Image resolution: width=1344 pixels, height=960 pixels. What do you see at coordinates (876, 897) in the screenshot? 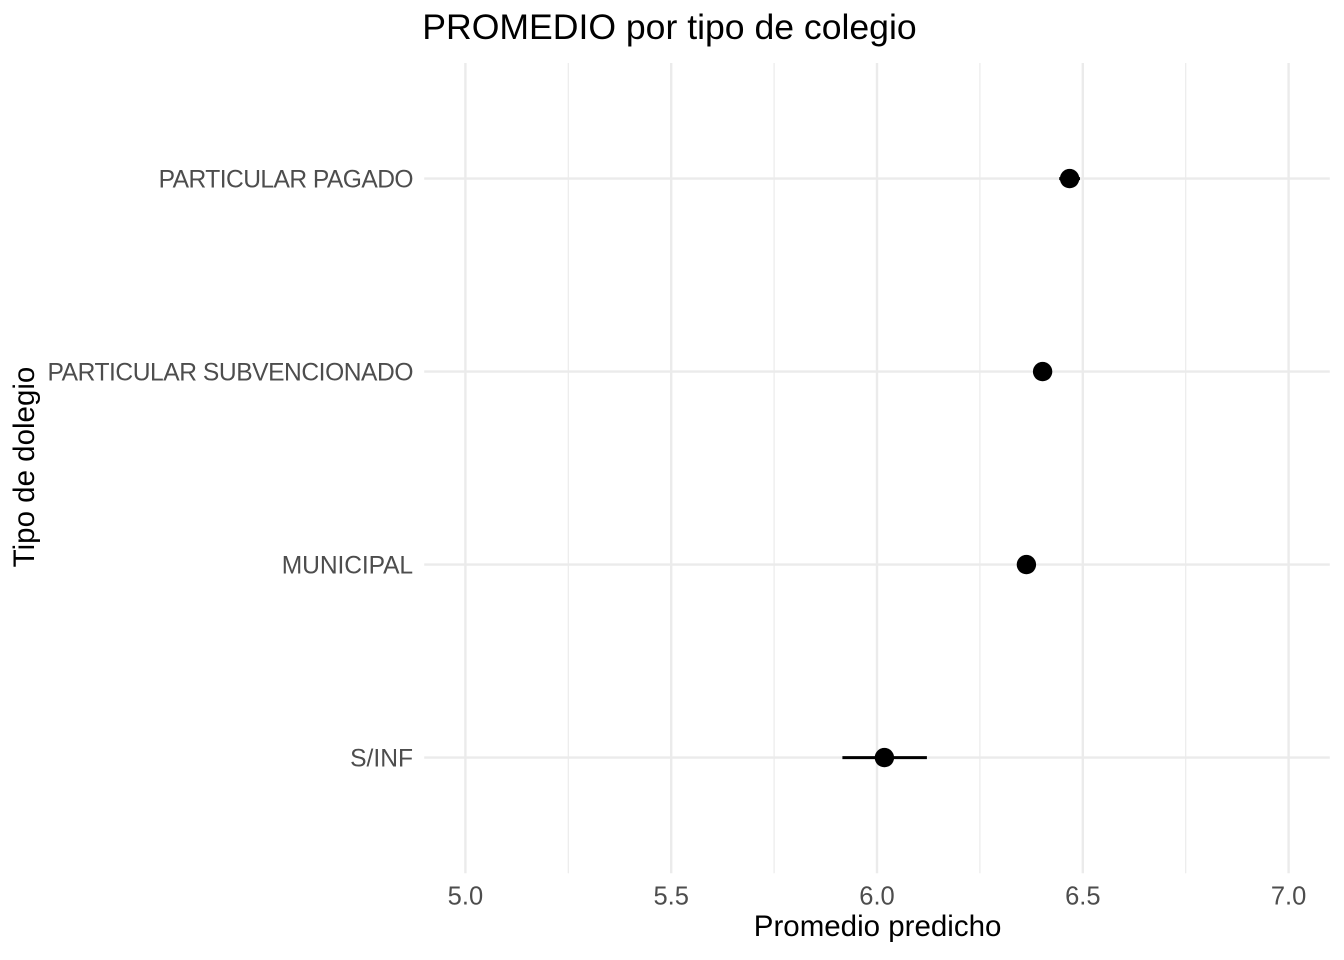
I see `svg-text: 6.0` at bounding box center [876, 897].